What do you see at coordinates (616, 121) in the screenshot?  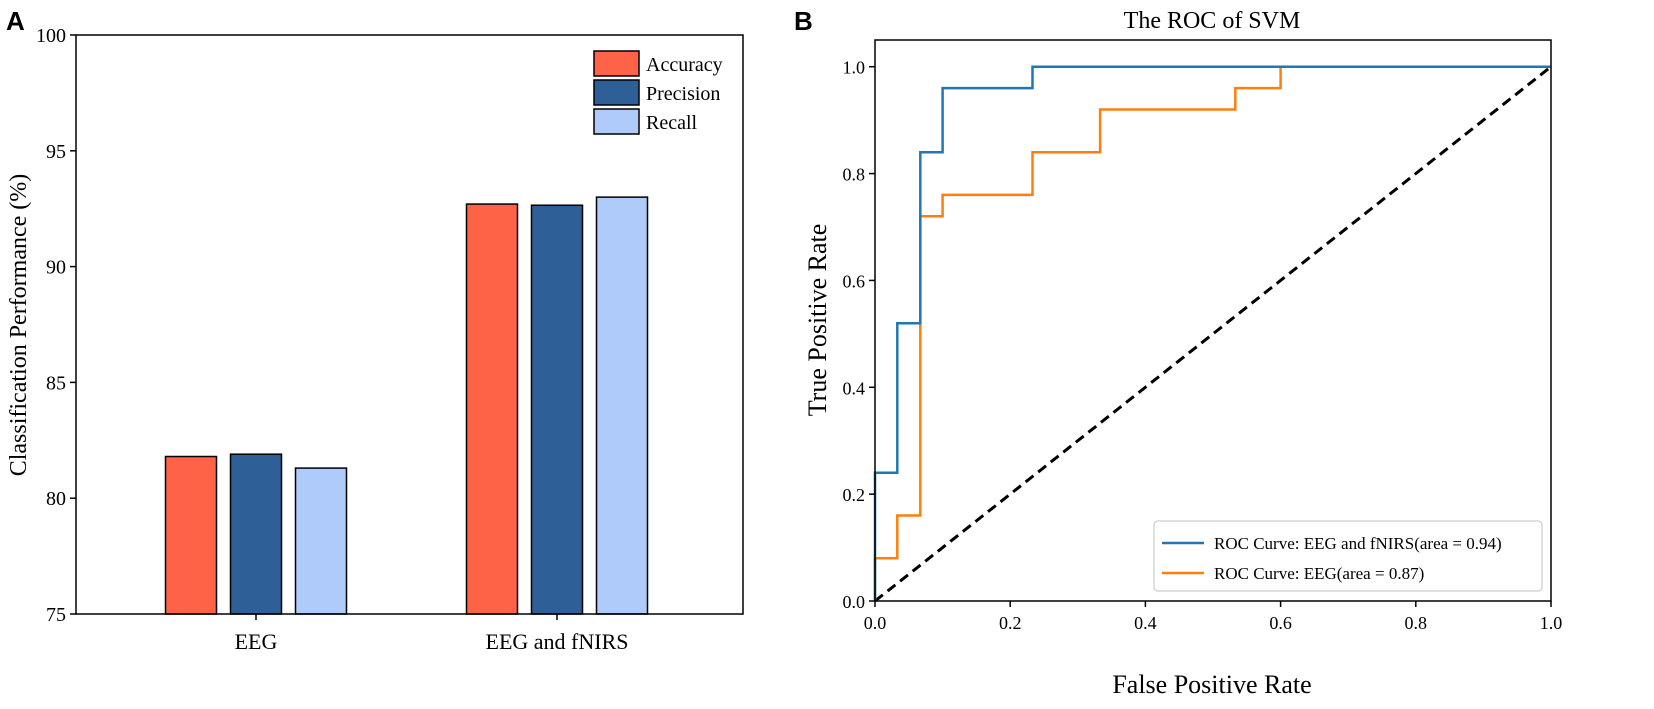 I see `legend-swatch-recall` at bounding box center [616, 121].